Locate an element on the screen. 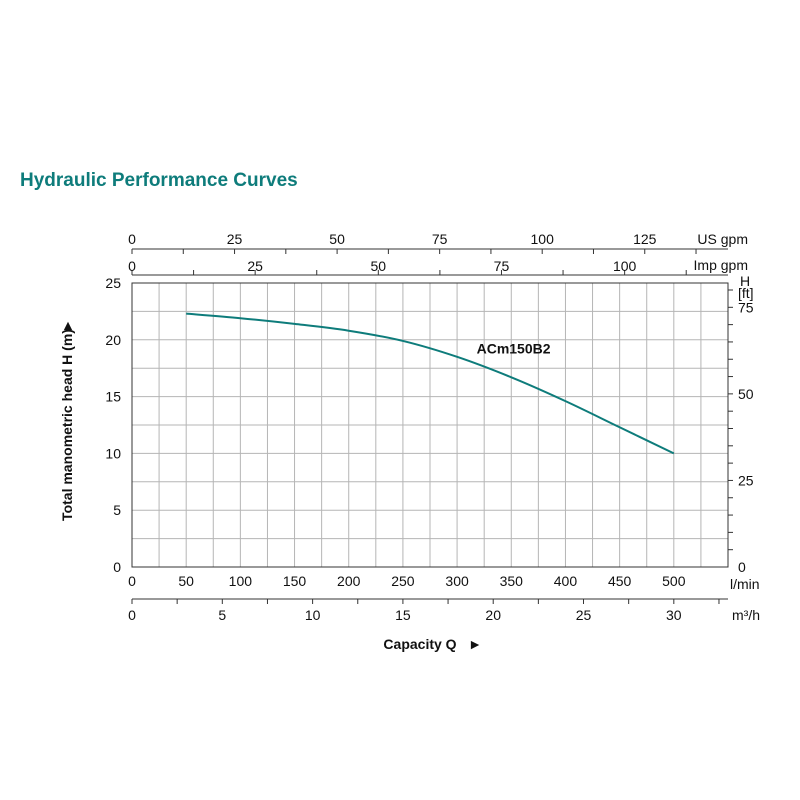  x-tick-label: 400 is located at coordinates (566, 581).